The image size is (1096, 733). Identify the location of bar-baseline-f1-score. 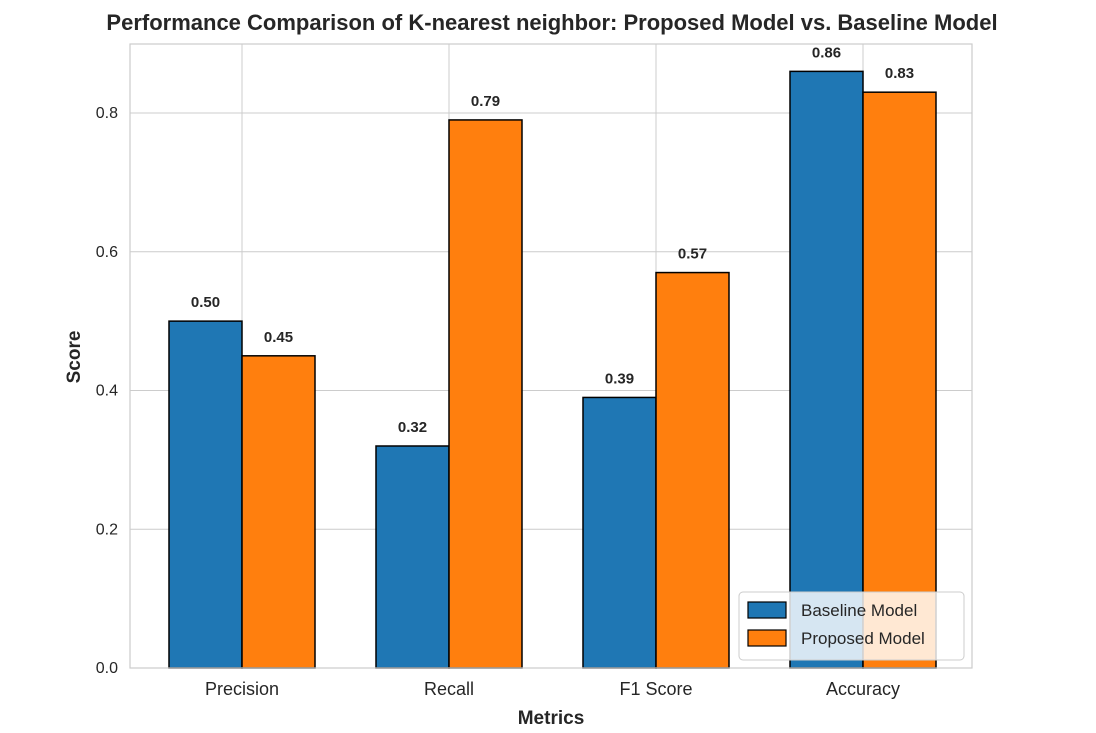
(619, 532).